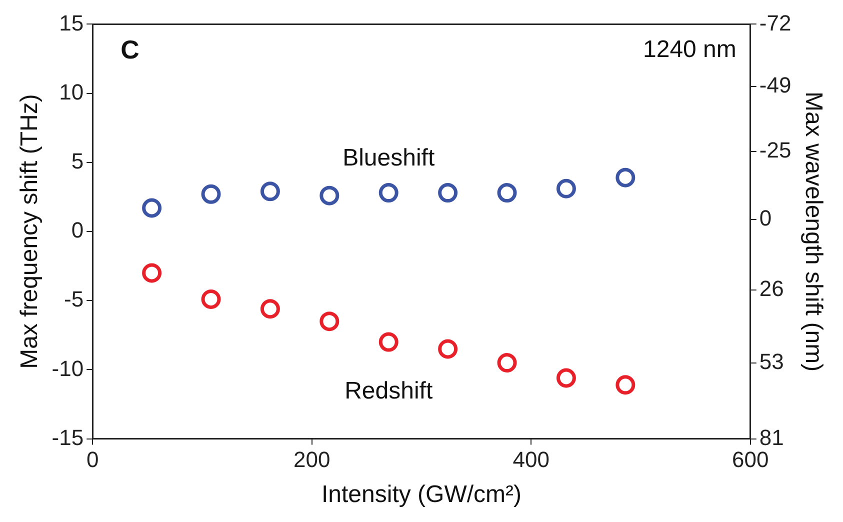 The width and height of the screenshot is (843, 522). I want to click on series-label: Blueshift, so click(388, 158).